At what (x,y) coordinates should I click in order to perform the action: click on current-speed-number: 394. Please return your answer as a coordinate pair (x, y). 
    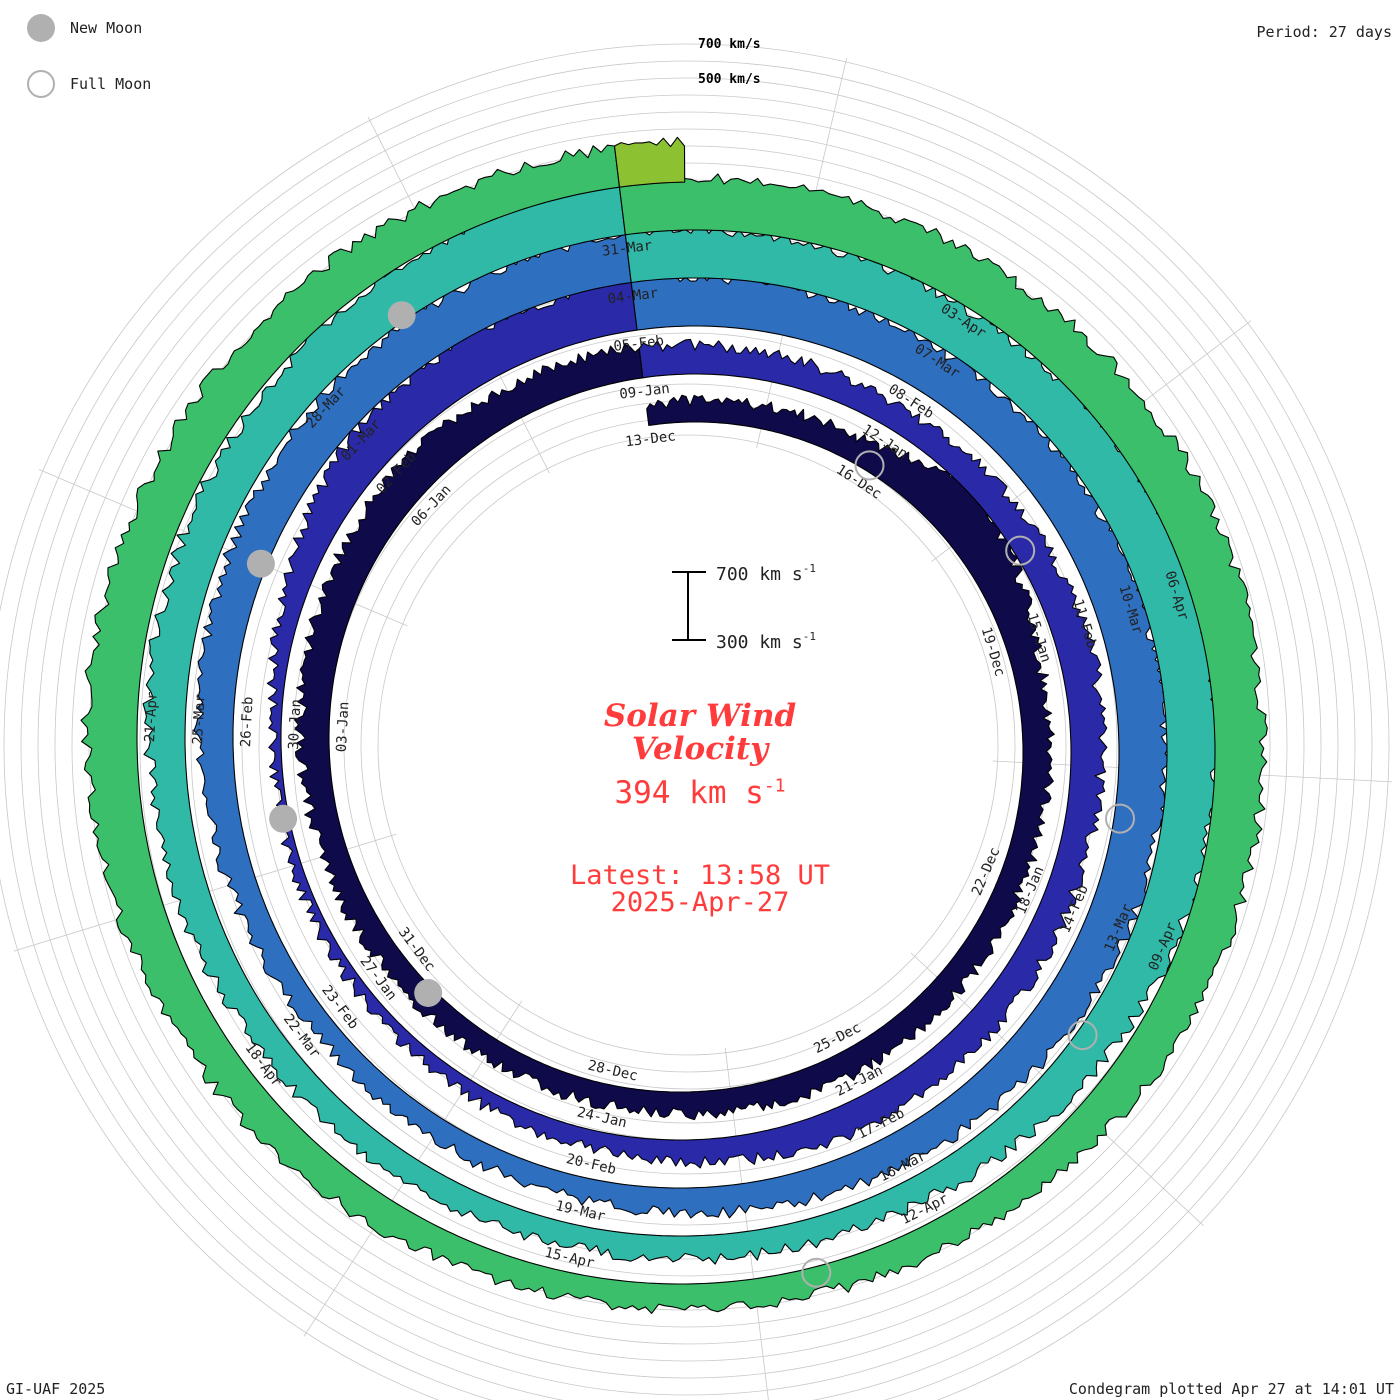
    Looking at the image, I should click on (642, 793).